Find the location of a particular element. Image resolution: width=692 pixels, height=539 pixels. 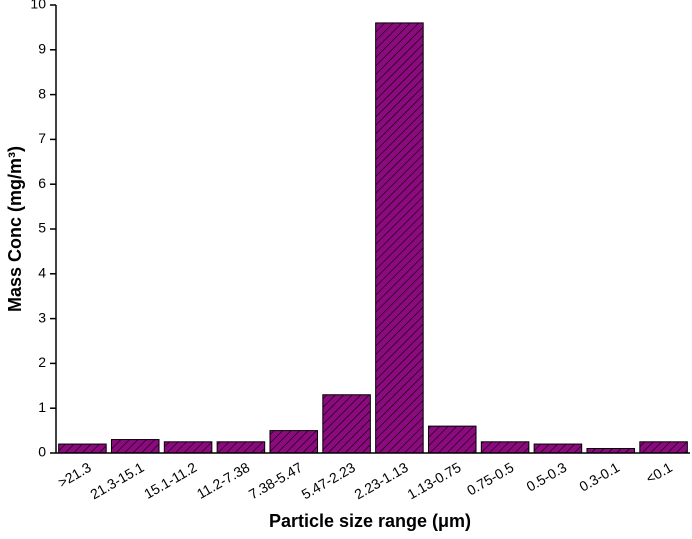

x-tick-label: 0.3-0.1 is located at coordinates (599, 477).